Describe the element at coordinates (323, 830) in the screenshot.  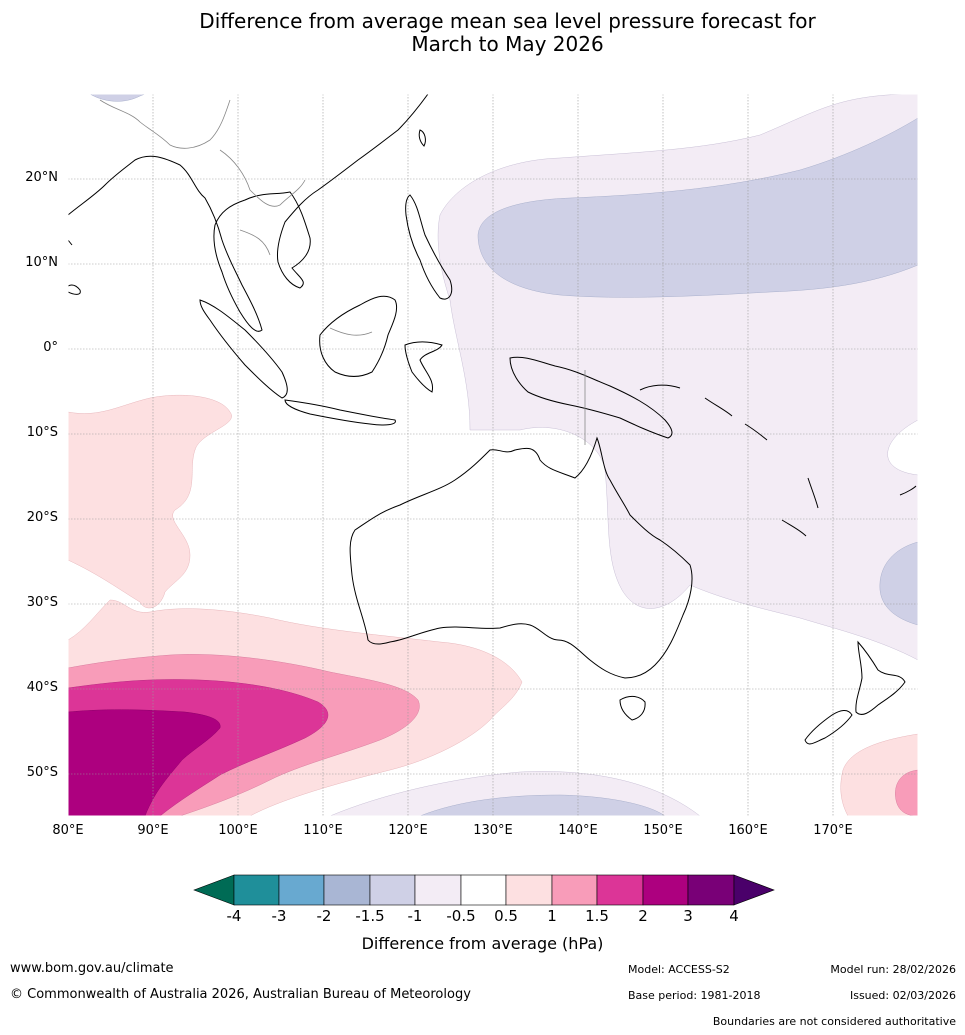
I see `lon-label: 110°E` at that location.